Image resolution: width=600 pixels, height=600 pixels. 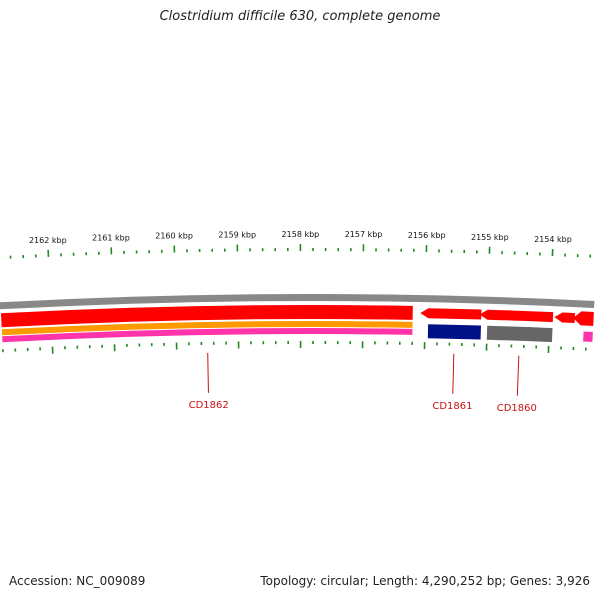 What do you see at coordinates (300, 251) in the screenshot?
I see `tick-marks-outer` at bounding box center [300, 251].